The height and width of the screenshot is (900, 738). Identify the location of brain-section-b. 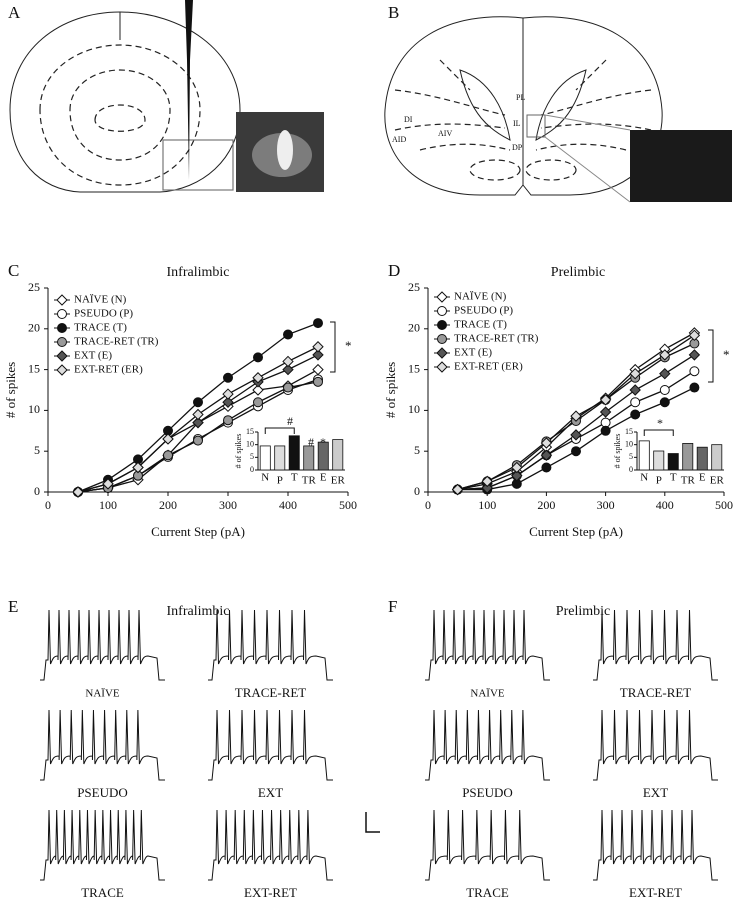
(558, 109).